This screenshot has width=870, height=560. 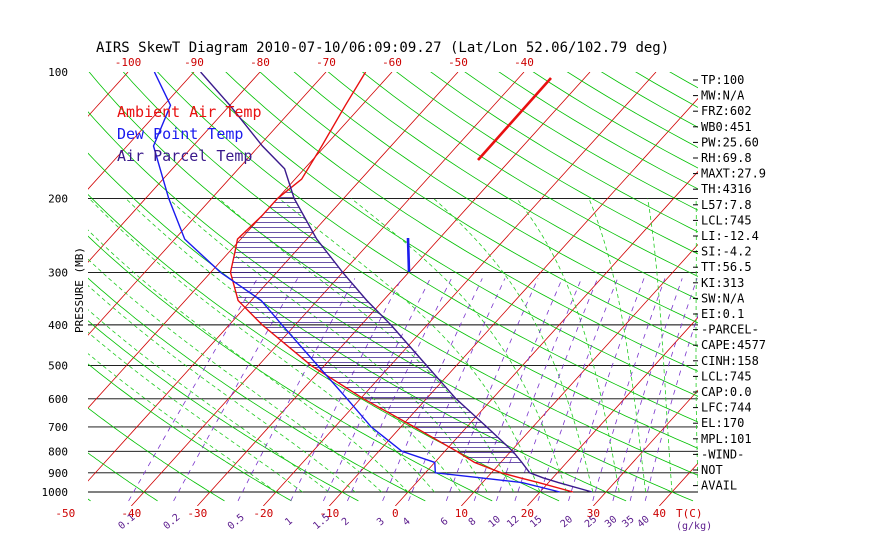 I want to click on top-temp-tick-label: -40, so click(x=524, y=62).